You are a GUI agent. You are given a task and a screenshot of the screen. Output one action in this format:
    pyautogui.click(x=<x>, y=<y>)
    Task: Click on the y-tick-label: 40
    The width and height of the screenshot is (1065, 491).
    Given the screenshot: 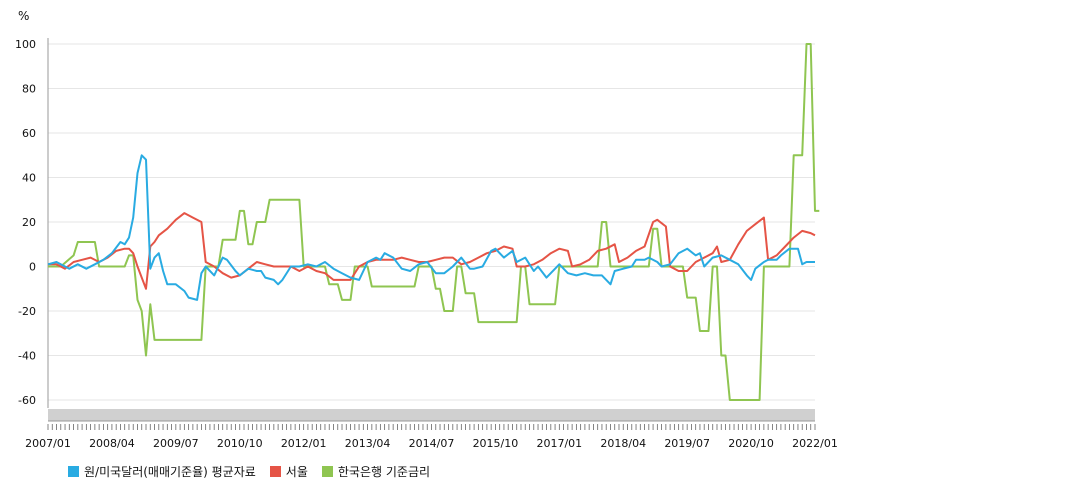 What is the action you would take?
    pyautogui.click(x=29, y=178)
    